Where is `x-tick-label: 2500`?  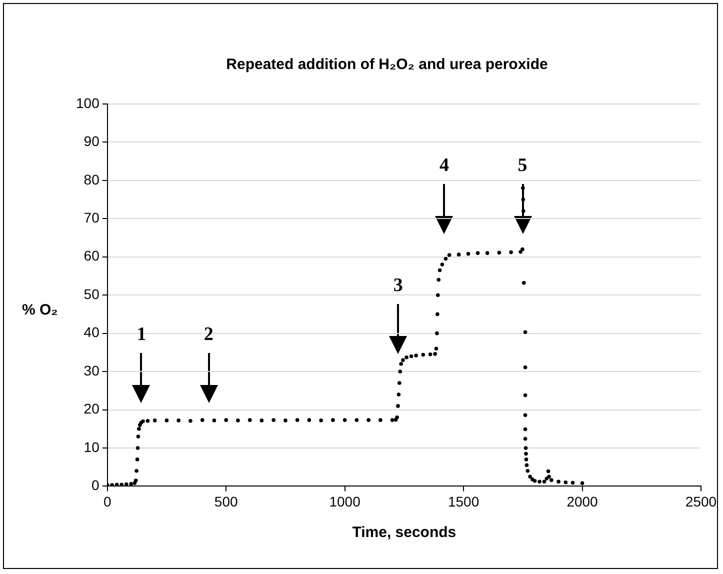 x-tick-label: 2500 is located at coordinates (701, 501).